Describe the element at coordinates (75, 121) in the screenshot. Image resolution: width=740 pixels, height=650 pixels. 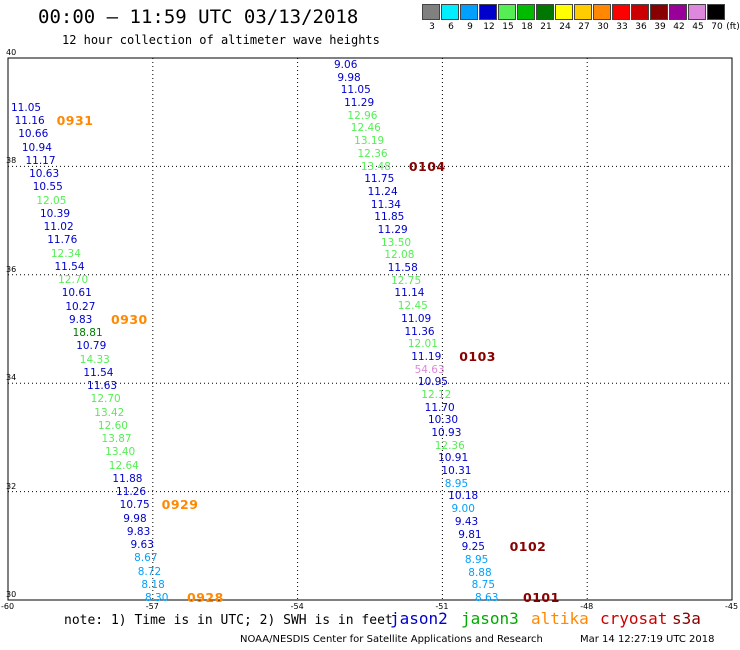
I see `pass-time-label: 0931` at that location.